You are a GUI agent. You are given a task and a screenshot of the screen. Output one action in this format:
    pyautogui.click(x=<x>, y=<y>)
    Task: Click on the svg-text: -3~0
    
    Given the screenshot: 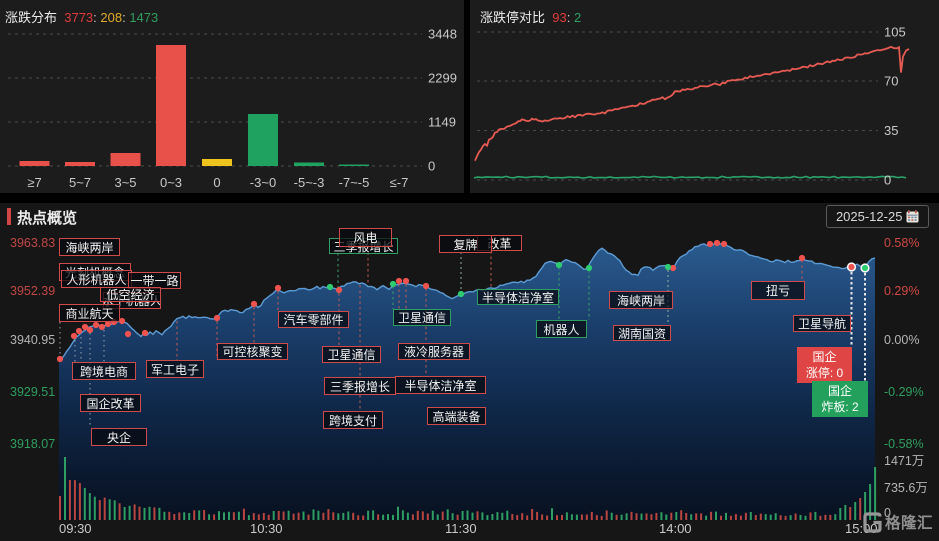 What is the action you would take?
    pyautogui.click(x=263, y=182)
    